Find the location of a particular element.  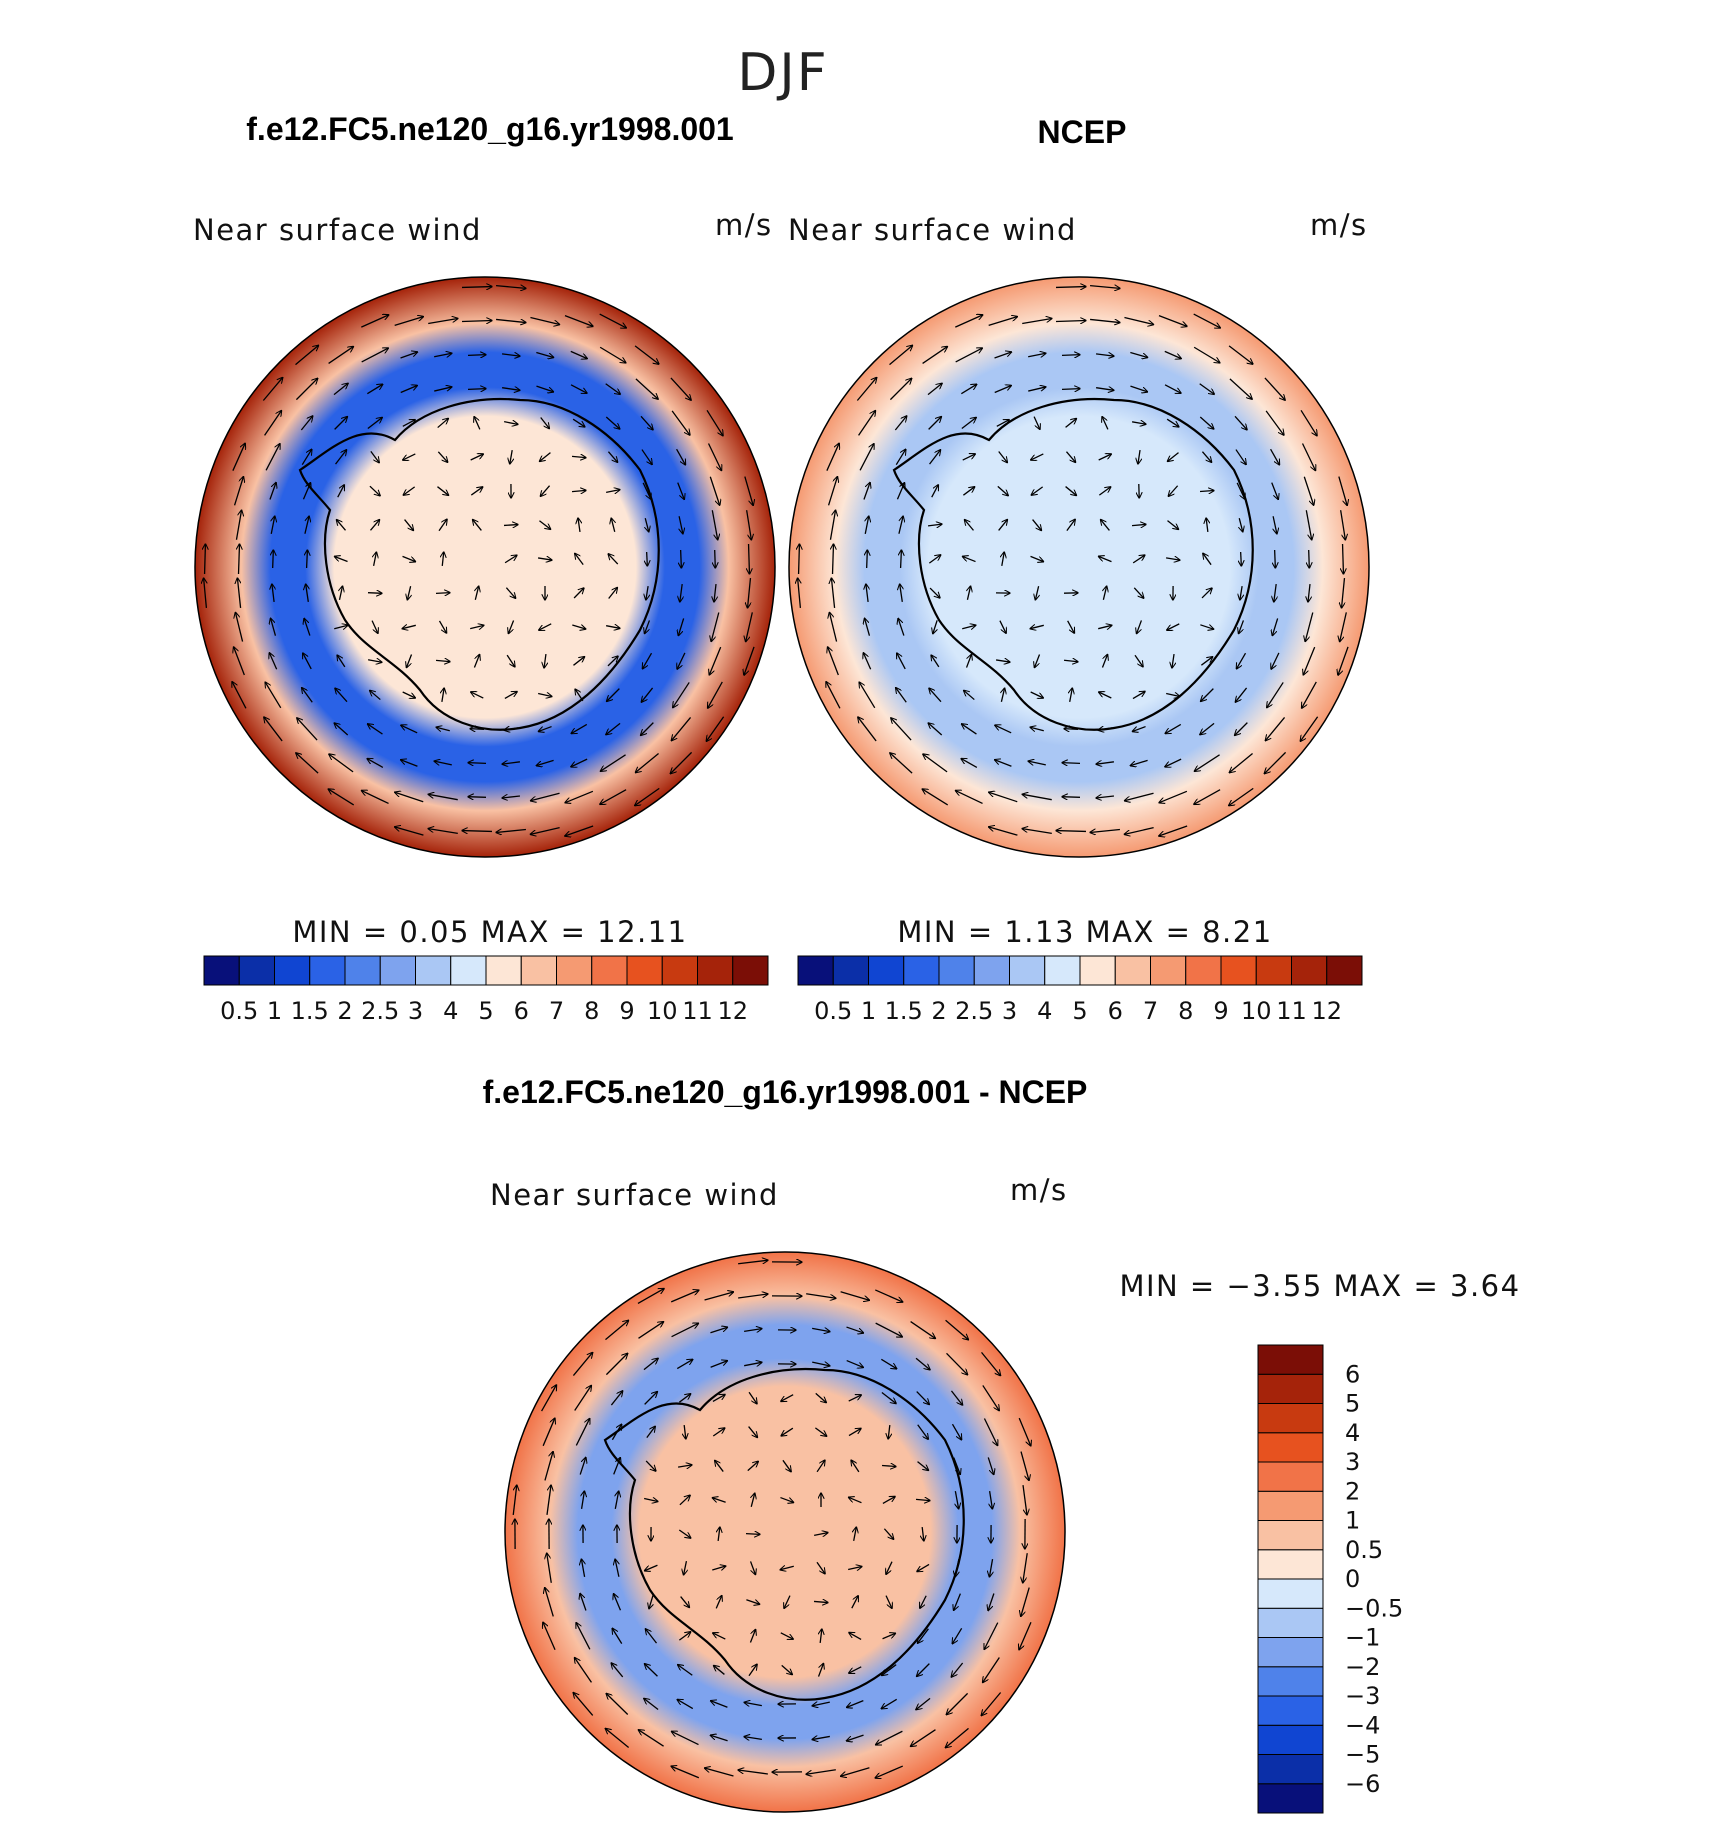

colorbar-tick-label: 12 is located at coordinates (732, 1011).